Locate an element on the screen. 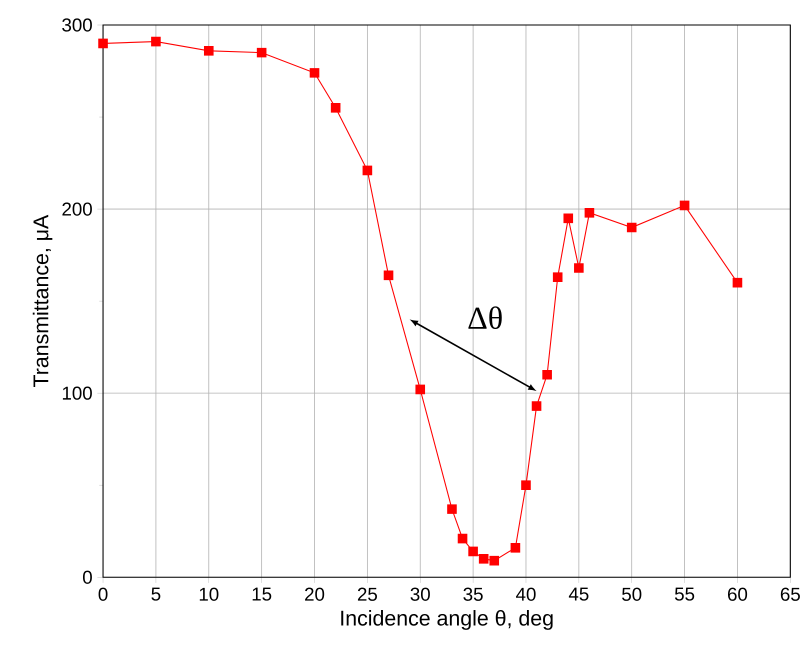 The width and height of the screenshot is (805, 669). y-tick-label: 300 is located at coordinates (77, 25).